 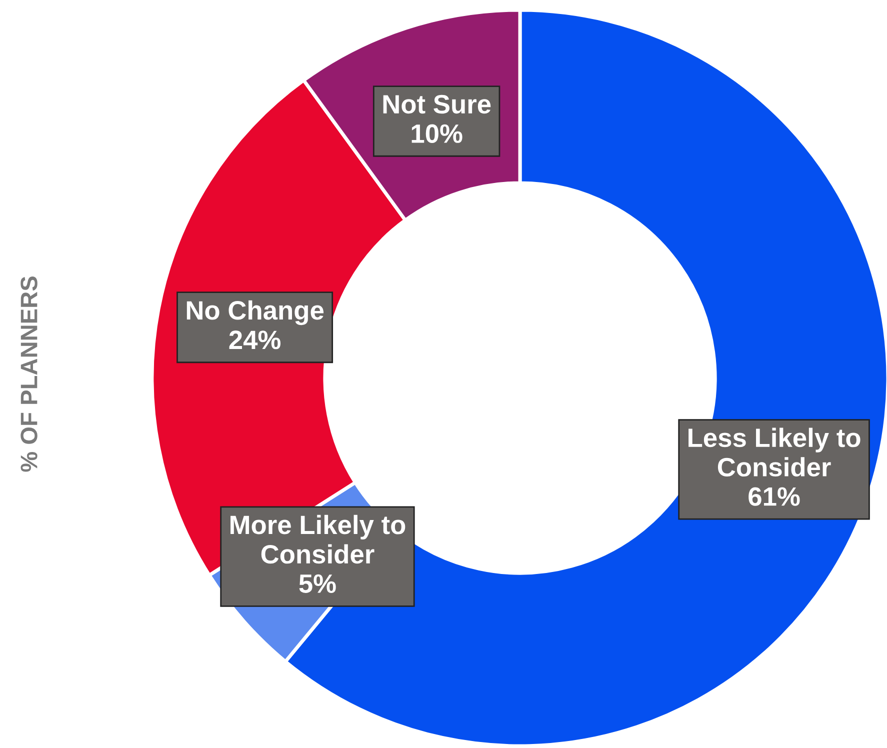 What do you see at coordinates (254, 340) in the screenshot?
I see `data-label: 24%` at bounding box center [254, 340].